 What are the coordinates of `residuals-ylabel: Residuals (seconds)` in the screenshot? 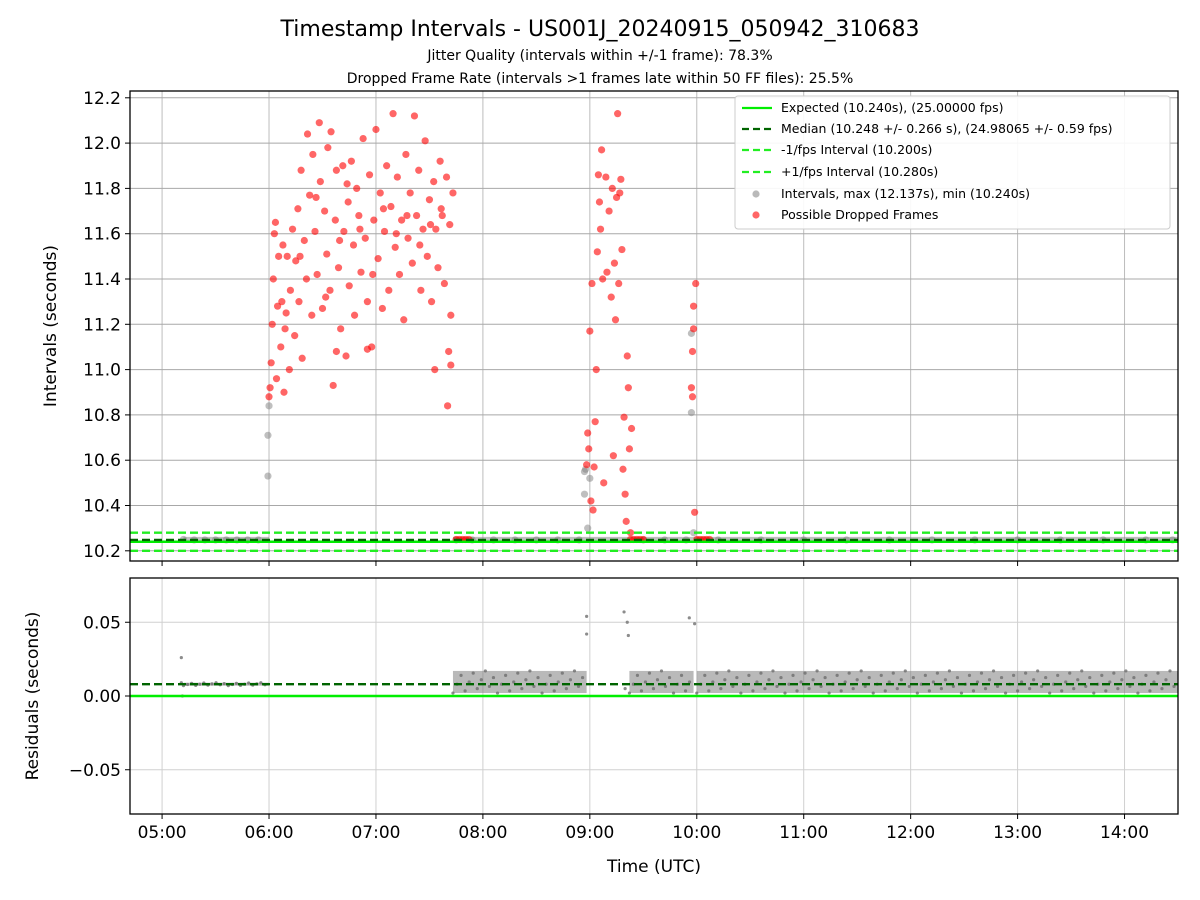 It's located at (33, 696).